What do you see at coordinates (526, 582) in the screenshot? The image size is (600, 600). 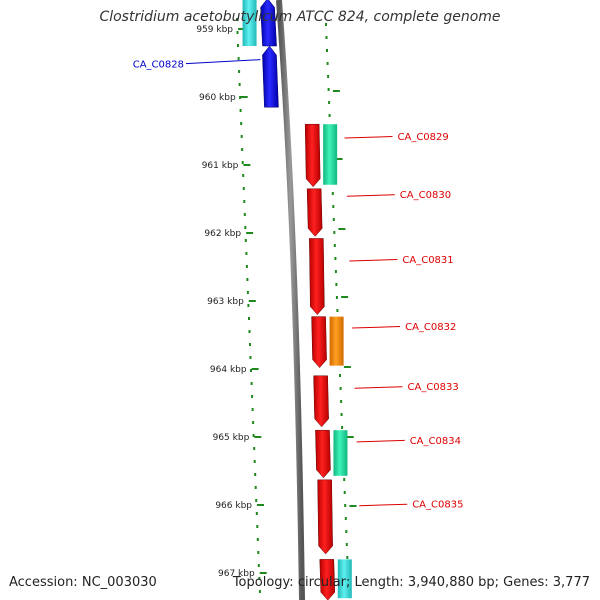 I see `genes-label: Genes:` at bounding box center [526, 582].